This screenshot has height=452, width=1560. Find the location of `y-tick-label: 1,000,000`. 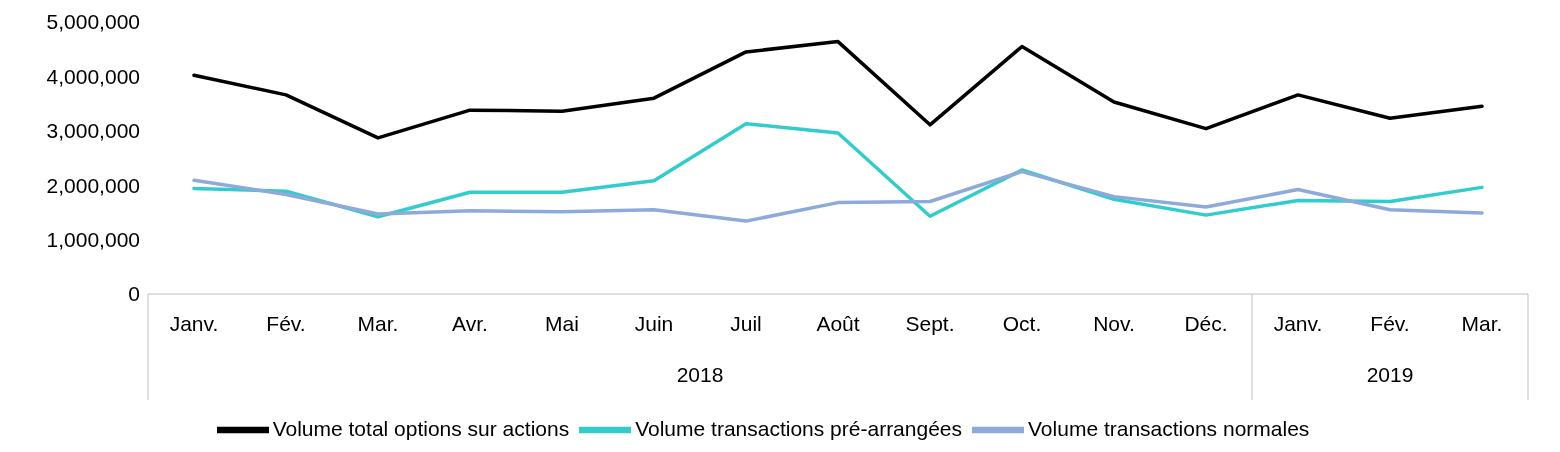

y-tick-label: 1,000,000 is located at coordinates (93, 240).